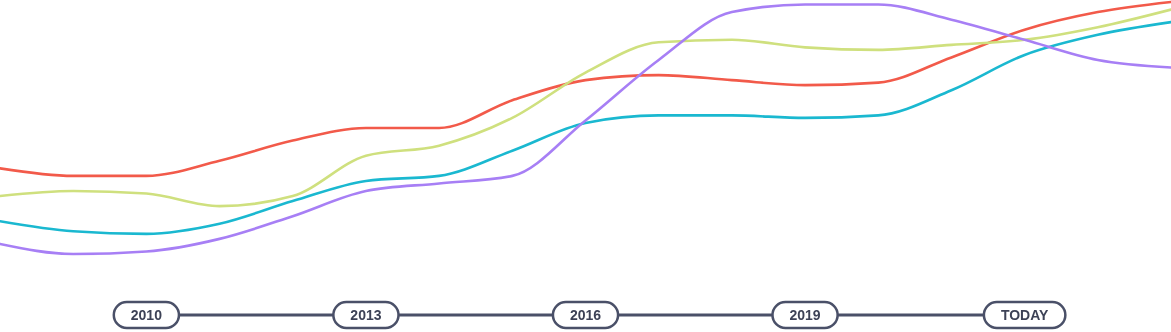 The image size is (1171, 332). Describe the element at coordinates (805, 314) in the screenshot. I see `x-tick-label: 2019` at that location.